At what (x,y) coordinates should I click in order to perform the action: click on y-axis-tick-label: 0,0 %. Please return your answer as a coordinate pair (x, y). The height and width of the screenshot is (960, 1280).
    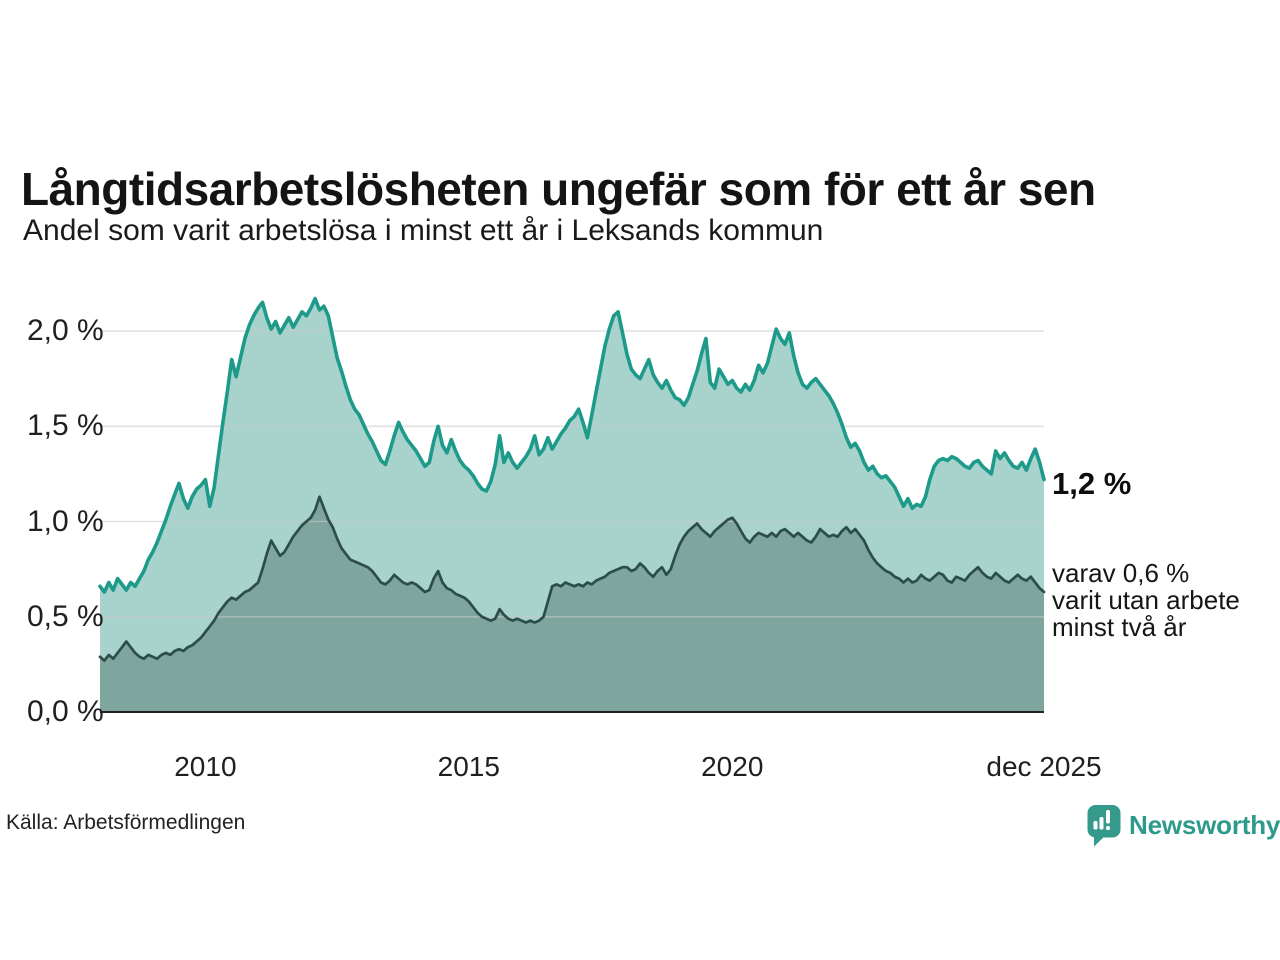
    Looking at the image, I should click on (65, 711).